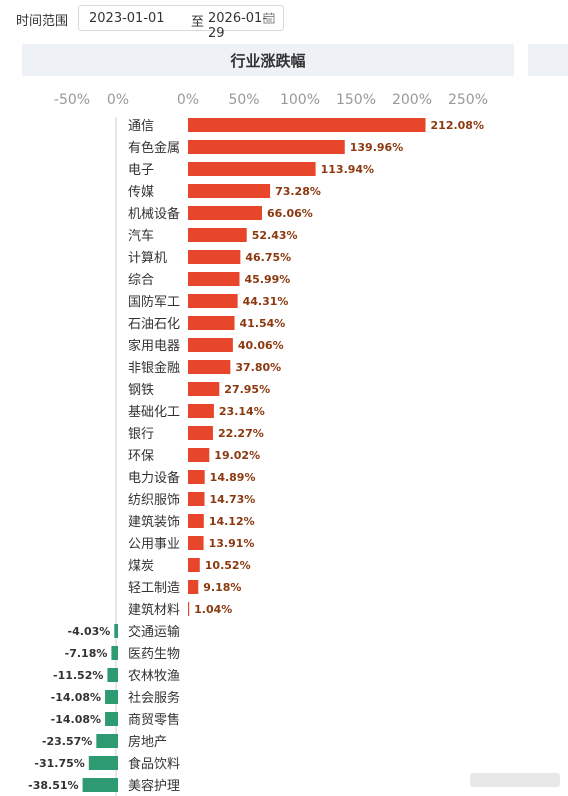 The height and width of the screenshot is (796, 568). What do you see at coordinates (198, 22) in the screenshot?
I see `date-separator: 至` at bounding box center [198, 22].